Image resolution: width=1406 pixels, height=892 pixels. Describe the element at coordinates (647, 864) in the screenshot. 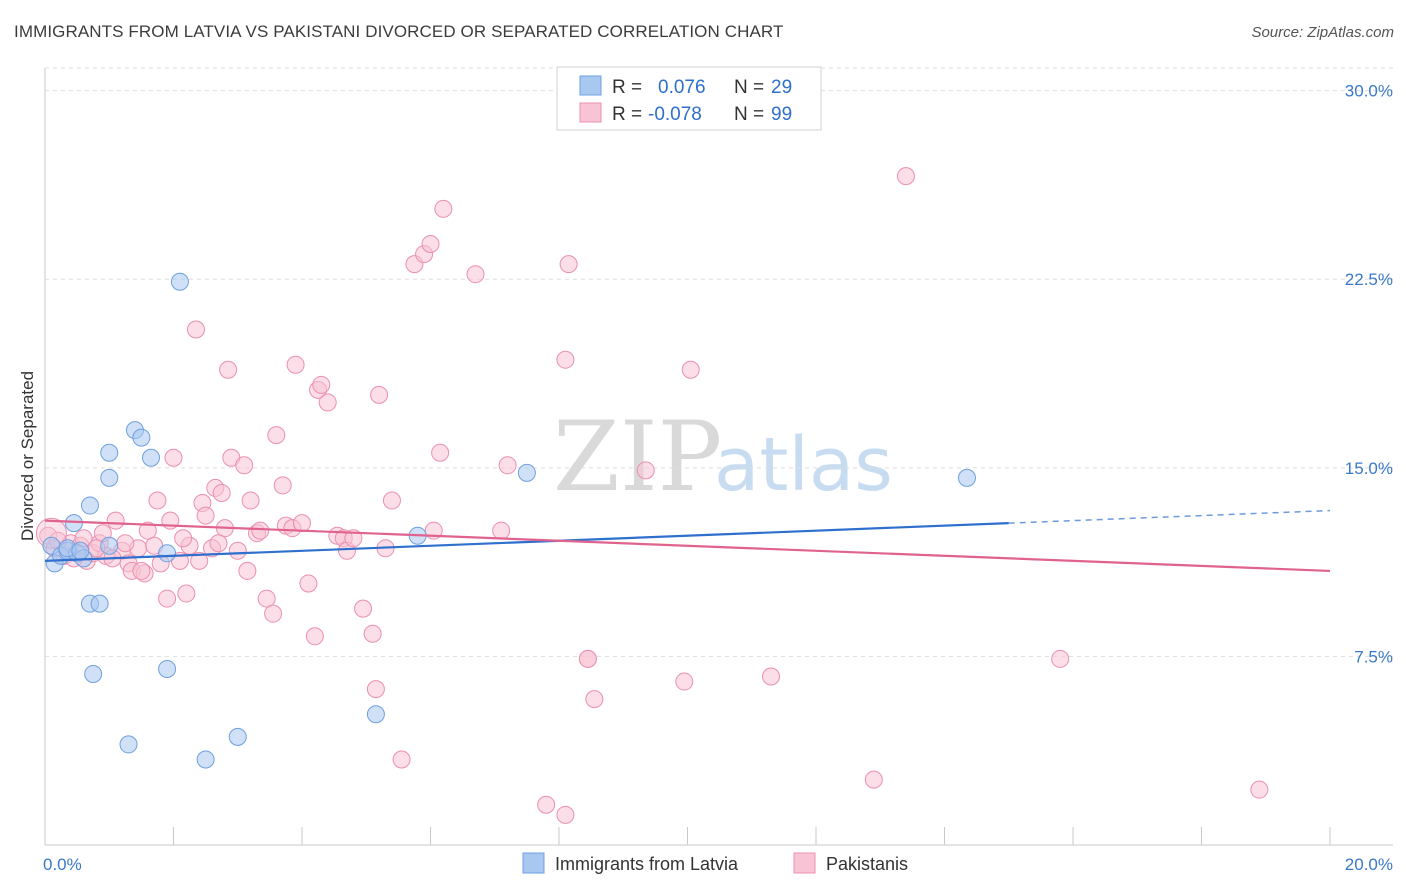

I see `bottom-legend-label-latvia: Immigrants from Latvia` at that location.